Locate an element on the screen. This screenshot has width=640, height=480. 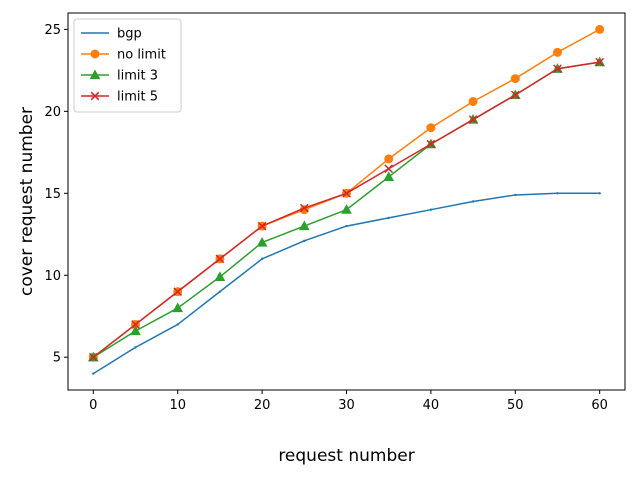
legend-item-limit-5: limit 5 is located at coordinates (119, 97).